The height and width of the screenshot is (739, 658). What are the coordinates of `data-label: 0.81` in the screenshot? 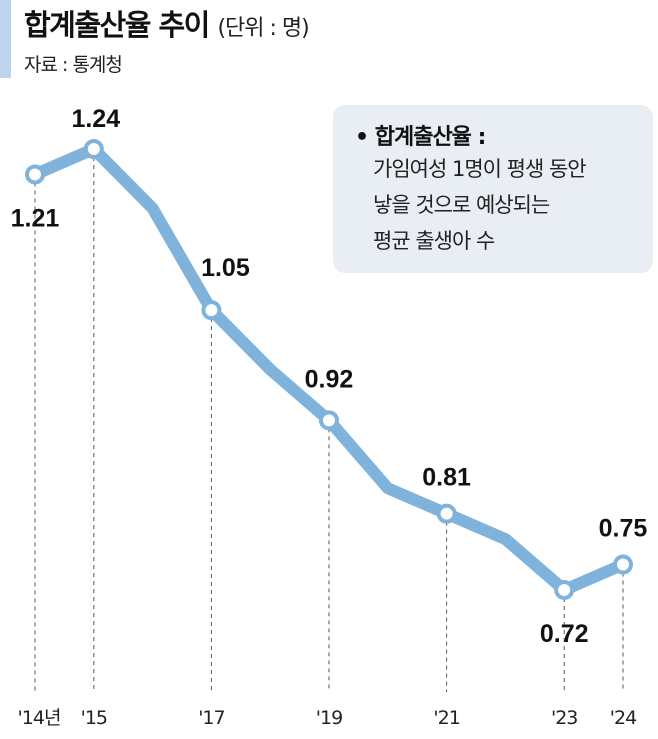 It's located at (446, 478).